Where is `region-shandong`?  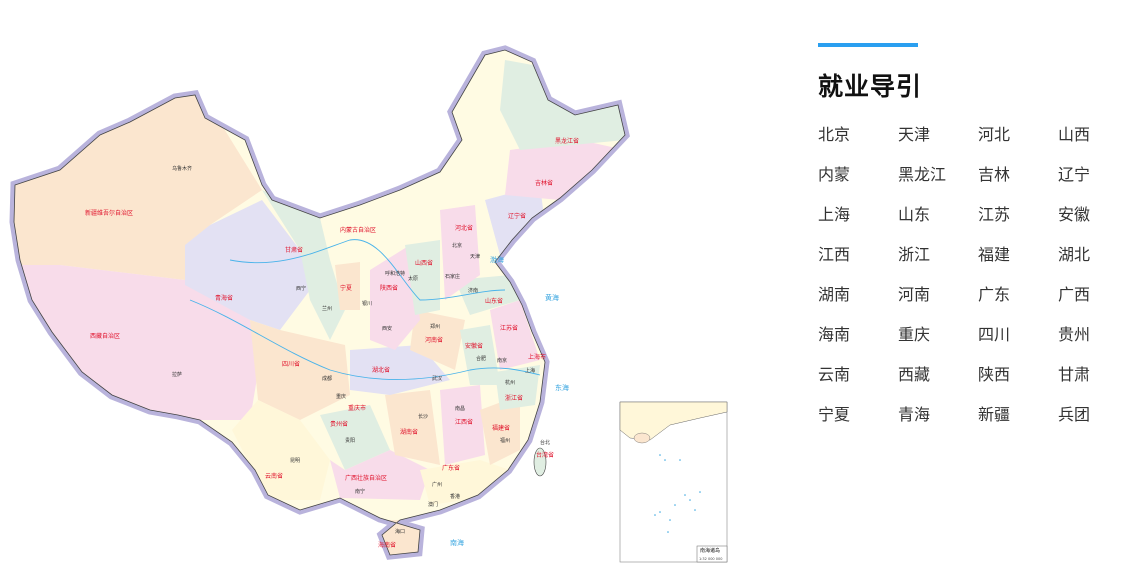
region-shandong is located at coordinates (487, 295).